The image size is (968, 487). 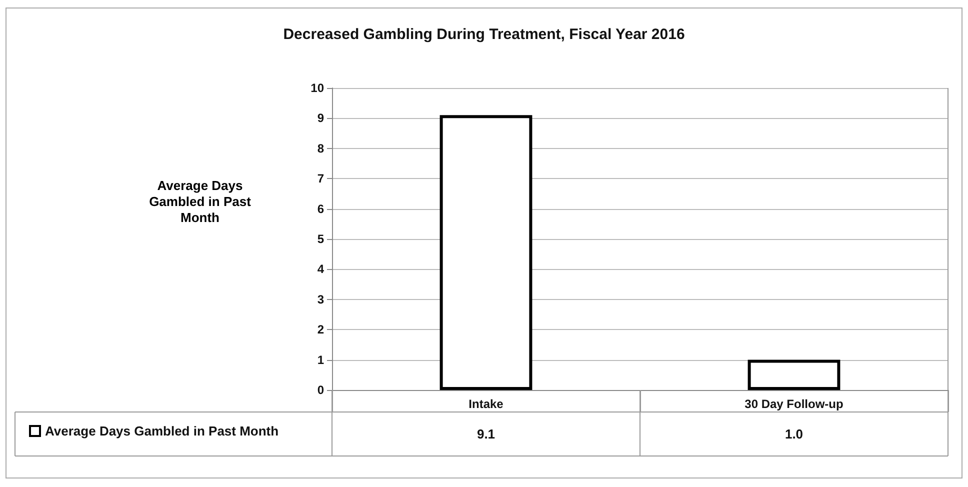 What do you see at coordinates (162, 431) in the screenshot?
I see `legend-label: Average Days Gambled in Past Month` at bounding box center [162, 431].